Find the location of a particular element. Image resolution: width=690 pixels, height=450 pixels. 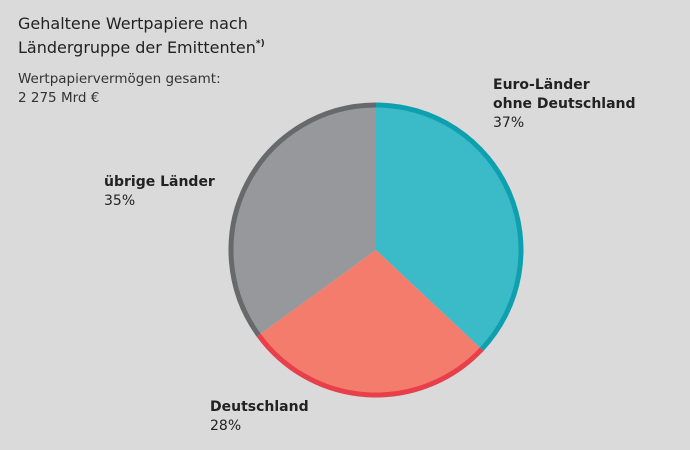

title-note: *) is located at coordinates (260, 44).